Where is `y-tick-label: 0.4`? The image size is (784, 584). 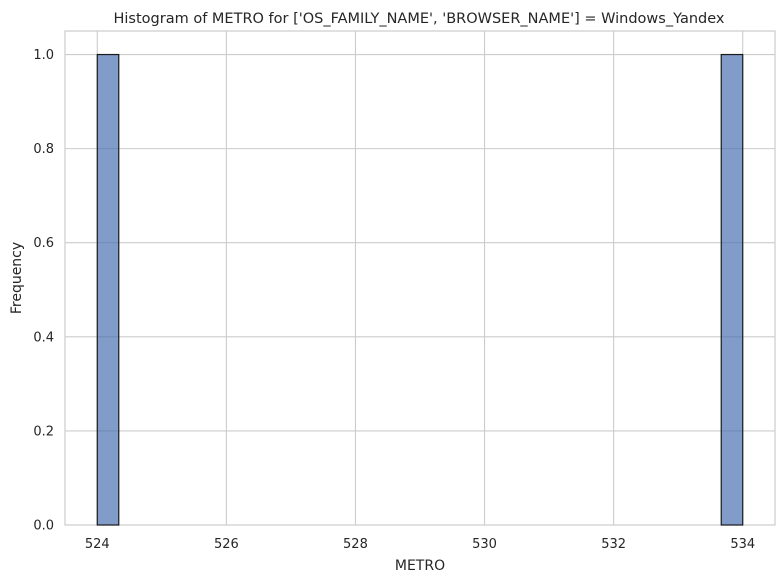 y-tick-label: 0.4 is located at coordinates (43, 337).